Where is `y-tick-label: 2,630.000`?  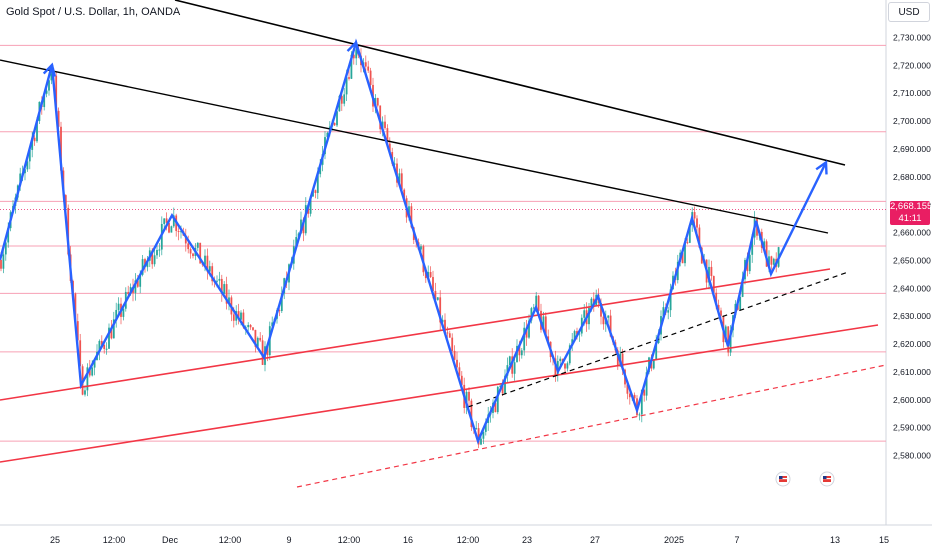 y-tick-label: 2,630.000 is located at coordinates (912, 316).